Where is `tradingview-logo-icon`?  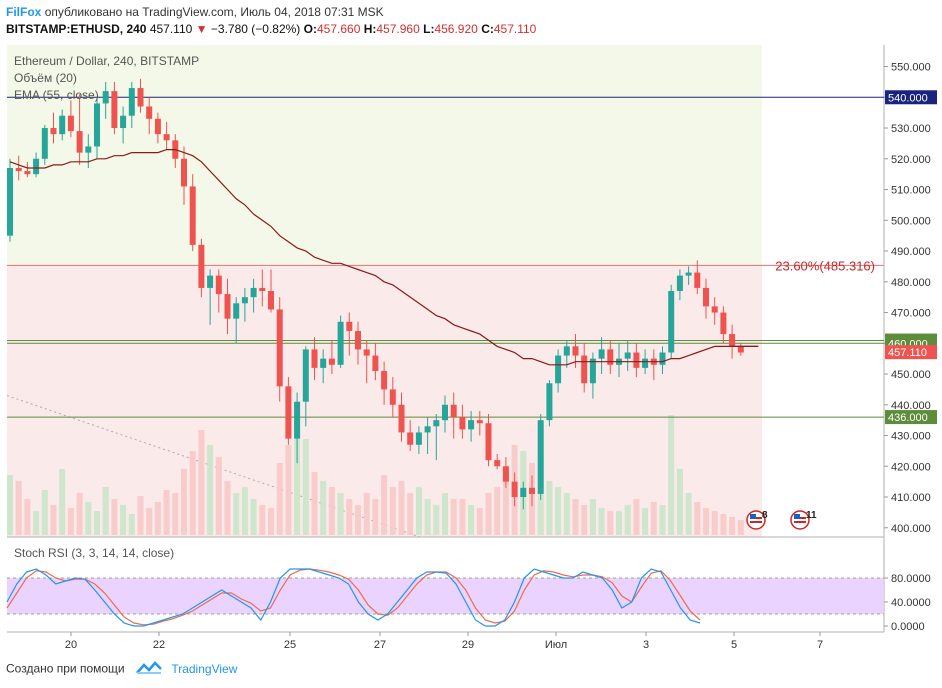 tradingview-logo-icon is located at coordinates (149, 669).